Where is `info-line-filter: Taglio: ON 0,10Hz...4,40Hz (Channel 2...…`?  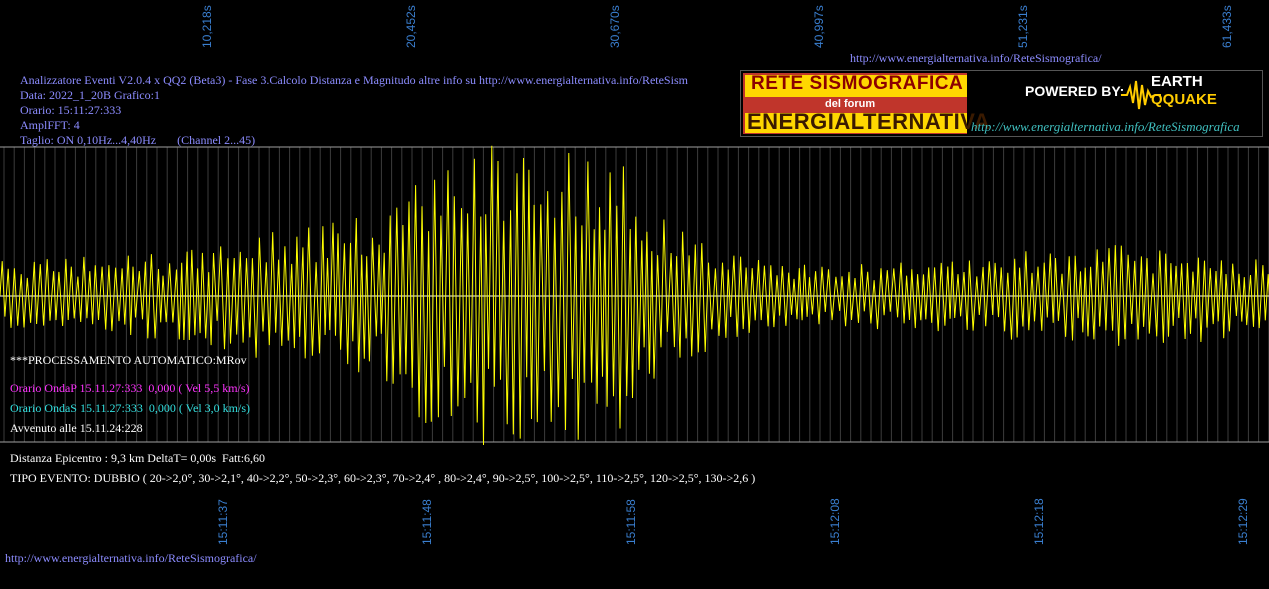 info-line-filter: Taglio: ON 0,10Hz...4,40Hz (Channel 2...… is located at coordinates (138, 140).